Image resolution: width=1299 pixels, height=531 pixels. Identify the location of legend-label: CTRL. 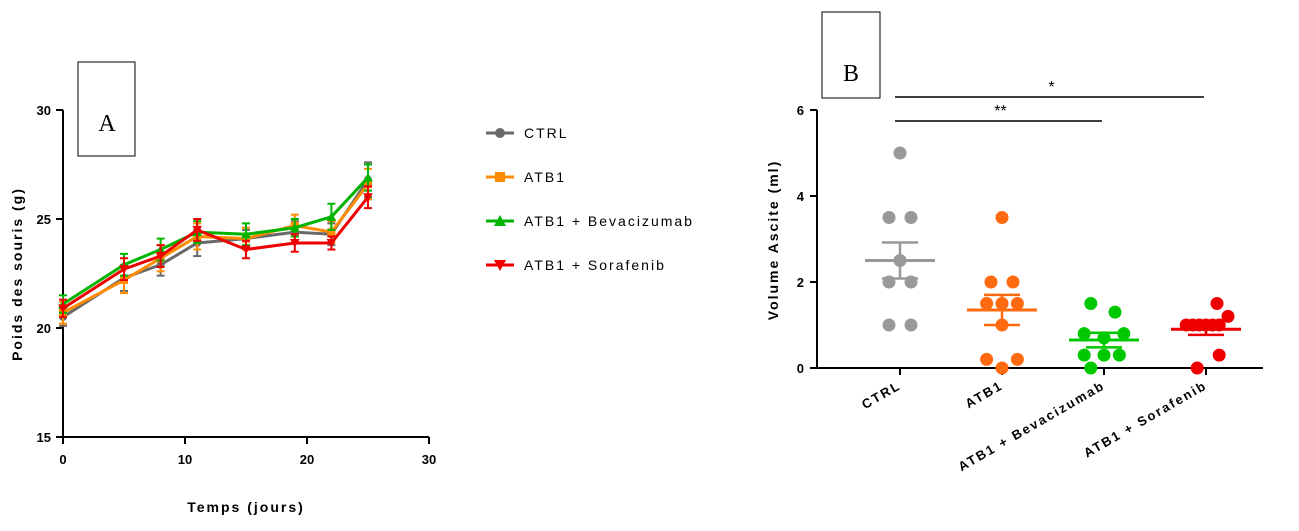
(546, 133).